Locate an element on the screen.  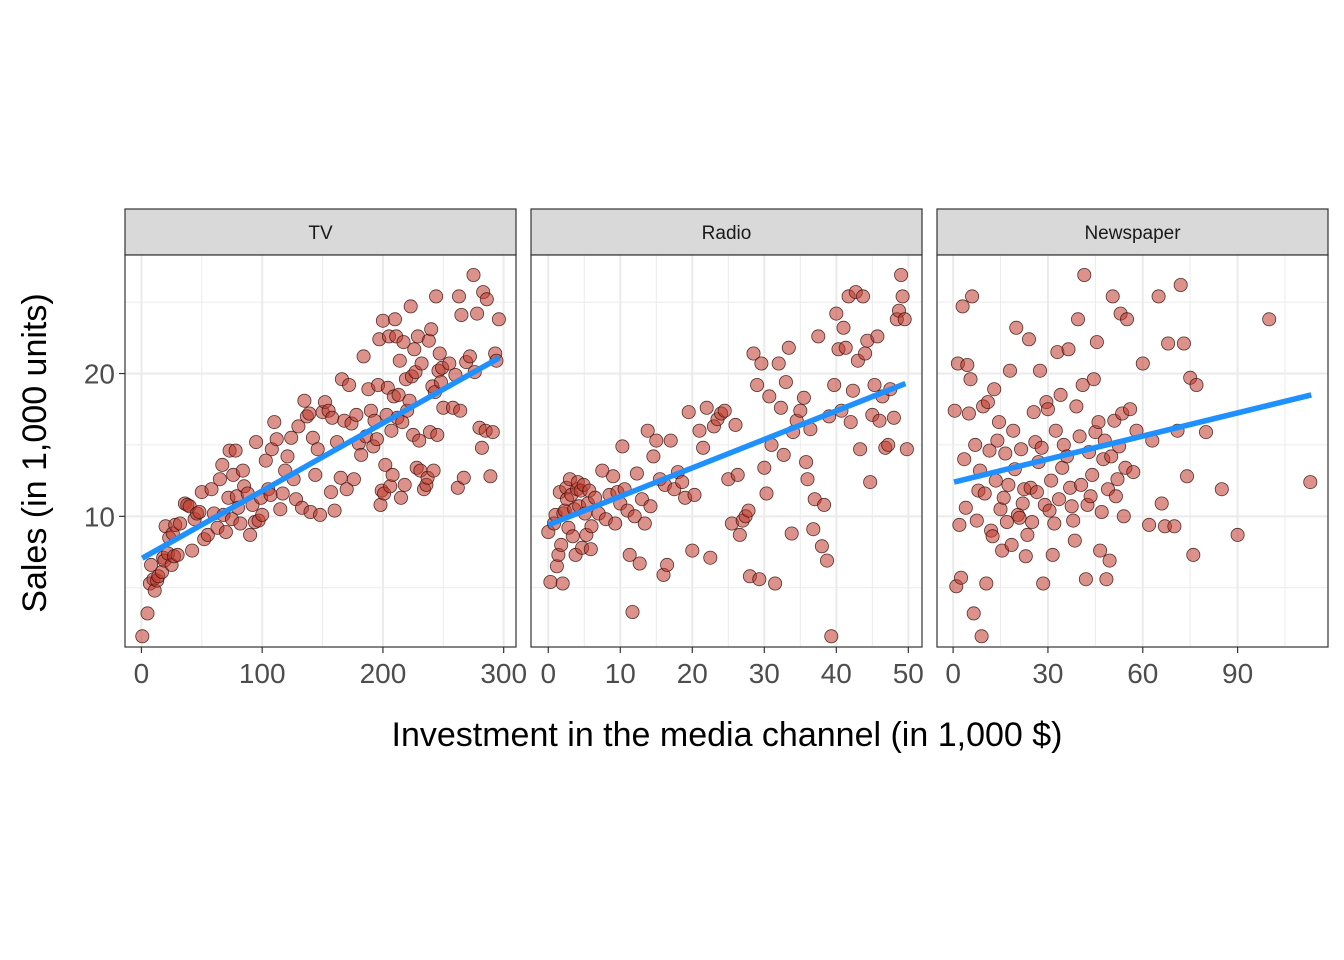
facet-strip-label: Newspaper is located at coordinates (1132, 233).